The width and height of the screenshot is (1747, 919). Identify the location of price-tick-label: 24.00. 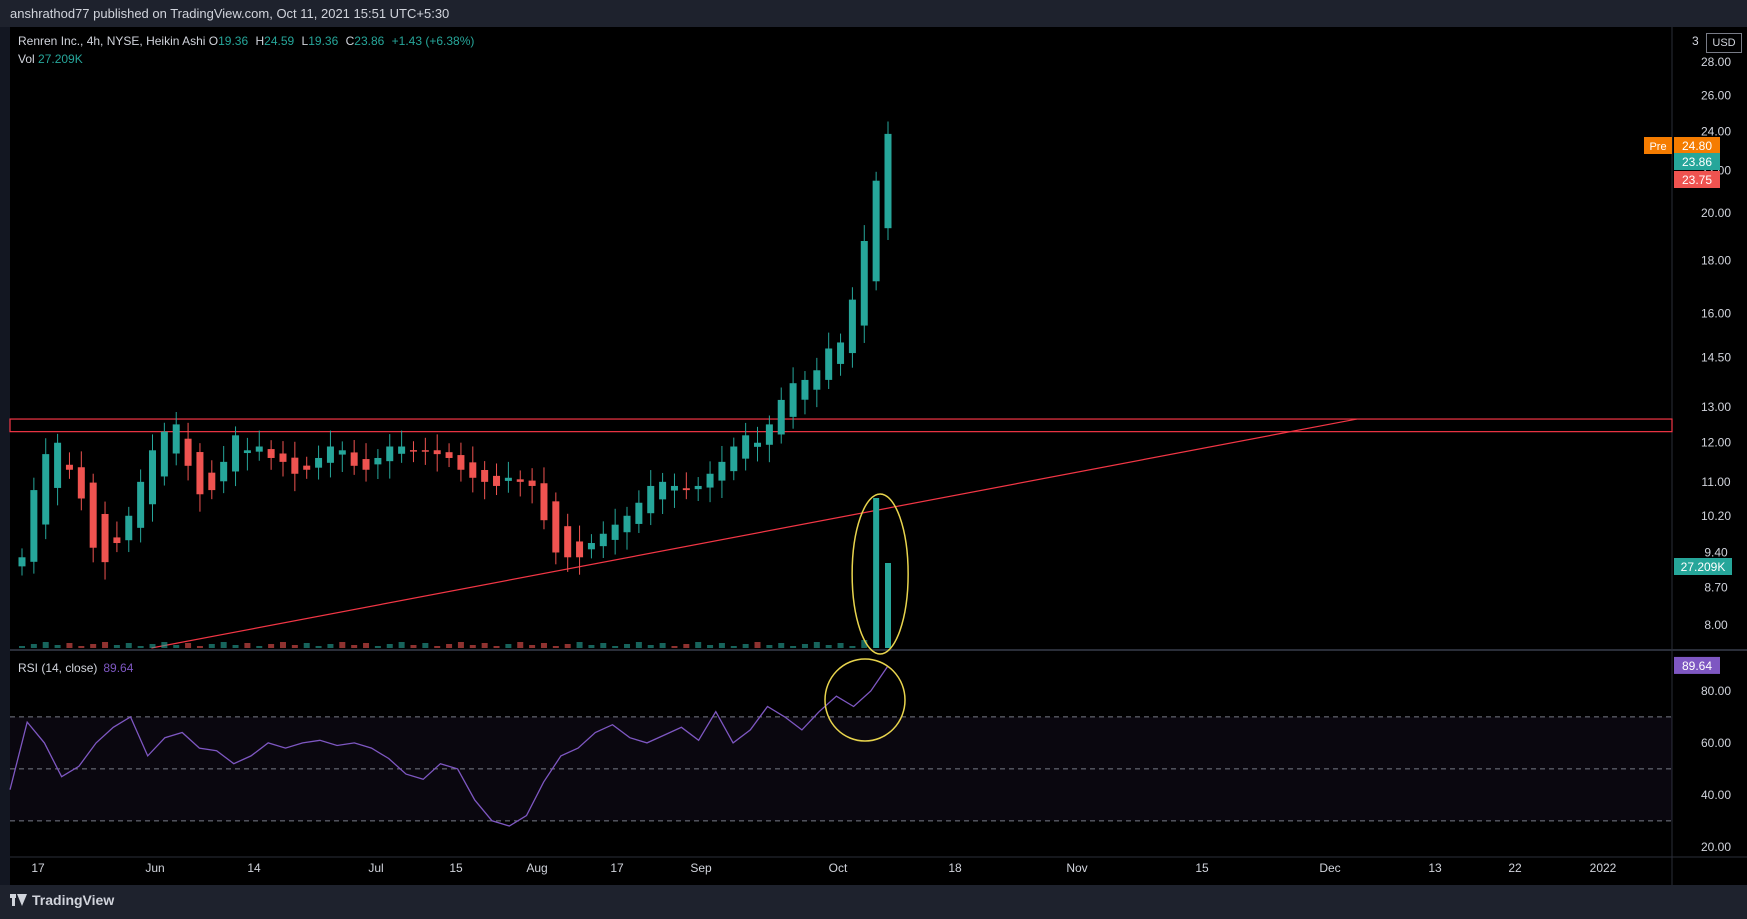
(1716, 131).